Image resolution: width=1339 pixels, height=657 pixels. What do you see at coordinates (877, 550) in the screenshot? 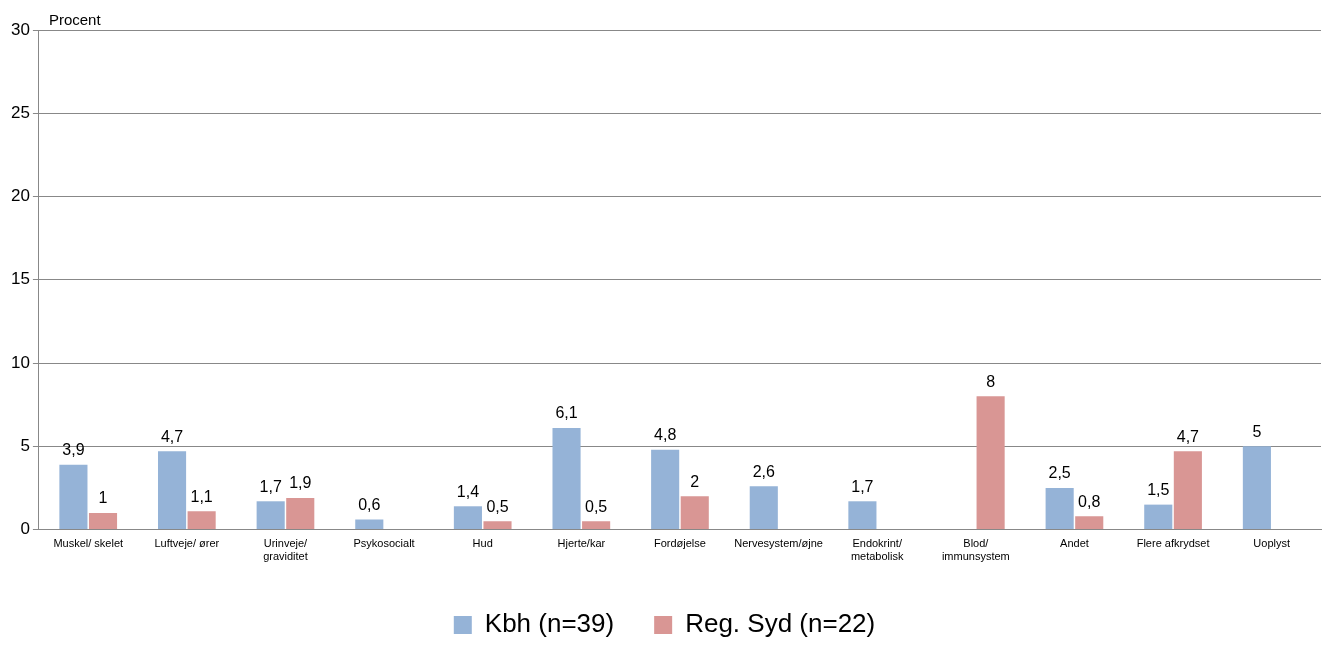
I see `x-tick-label: Endokrint/ metabolisk` at bounding box center [877, 550].